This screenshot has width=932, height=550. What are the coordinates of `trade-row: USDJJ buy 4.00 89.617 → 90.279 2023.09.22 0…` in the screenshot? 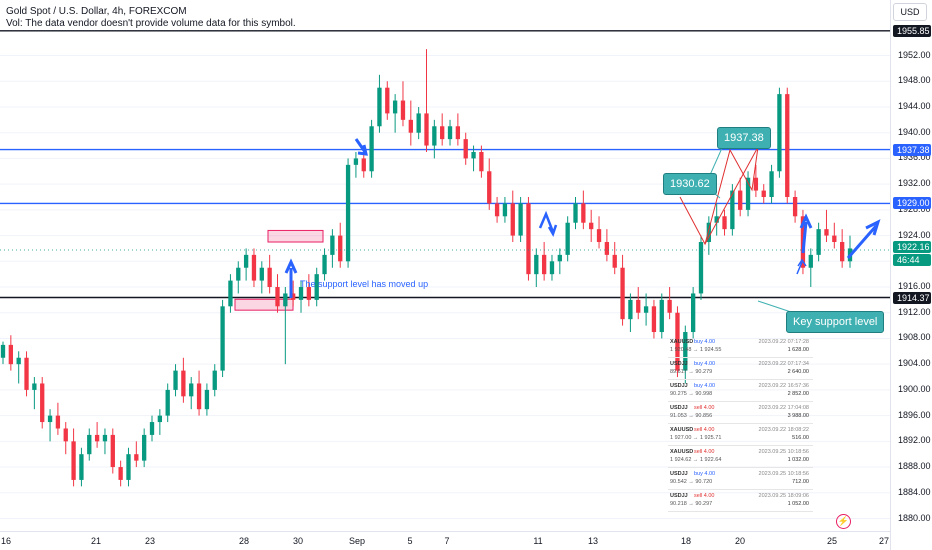 It's located at (740, 369).